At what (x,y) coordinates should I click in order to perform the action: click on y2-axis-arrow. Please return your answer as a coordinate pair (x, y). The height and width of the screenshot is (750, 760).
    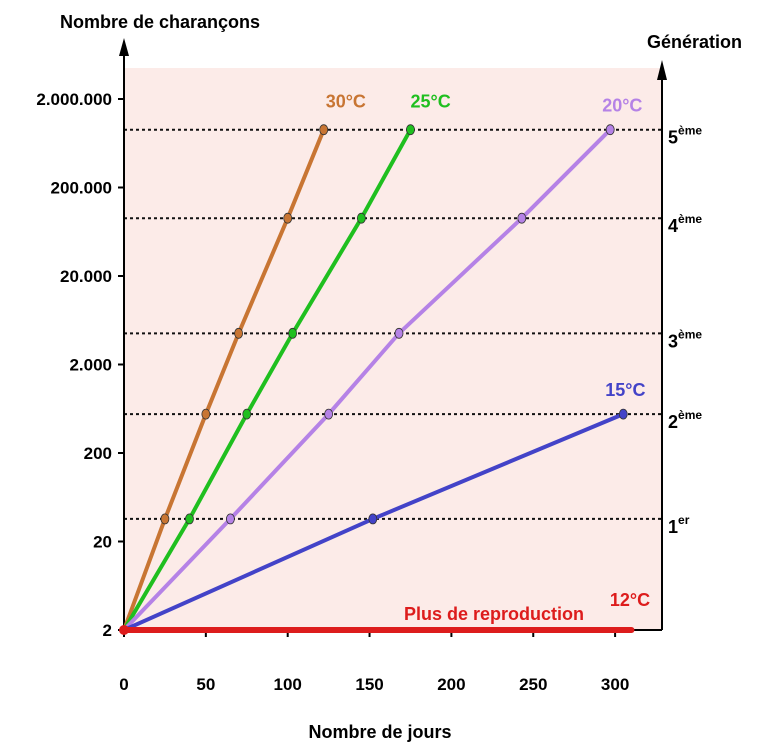
    Looking at the image, I should click on (662, 70).